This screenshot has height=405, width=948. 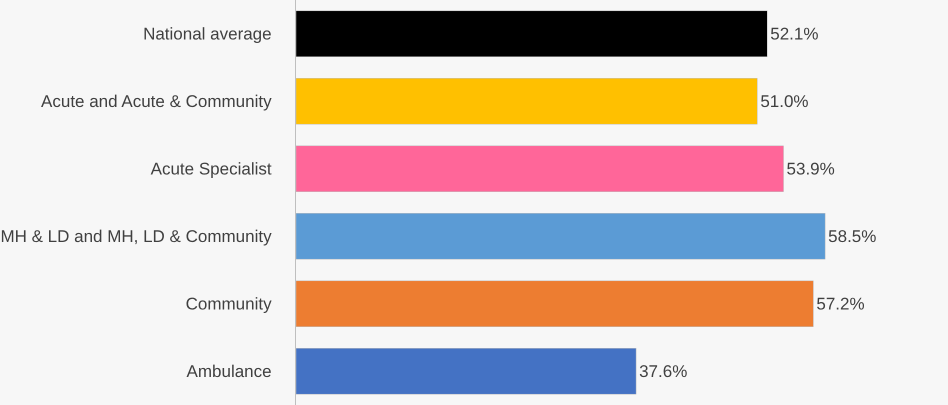 I want to click on data-label: 52.1%, so click(x=794, y=34).